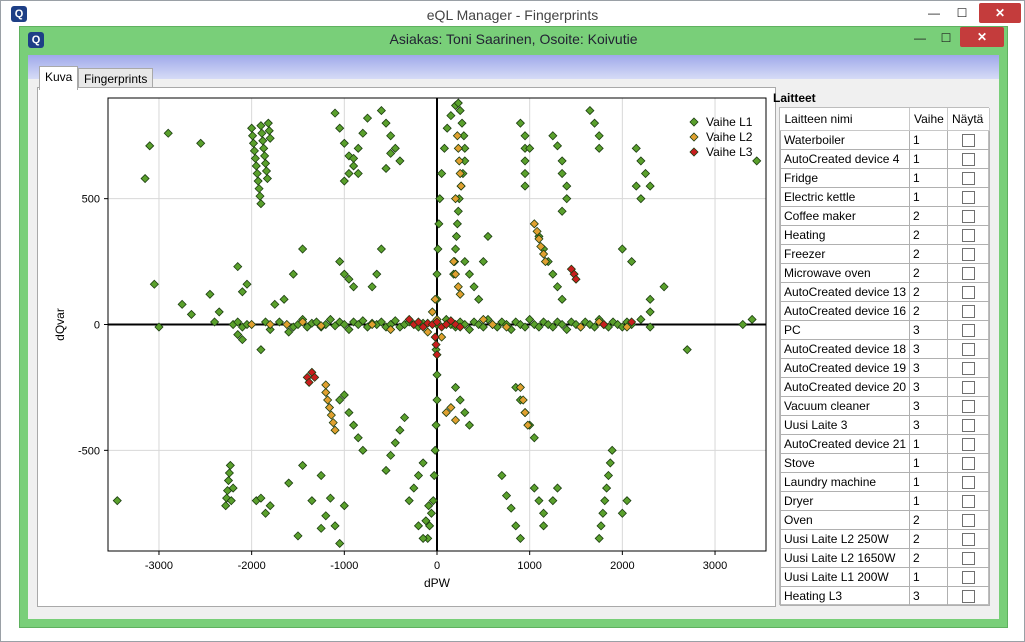  I want to click on device-name-cell: AutoCreated device 4, so click(845, 158).